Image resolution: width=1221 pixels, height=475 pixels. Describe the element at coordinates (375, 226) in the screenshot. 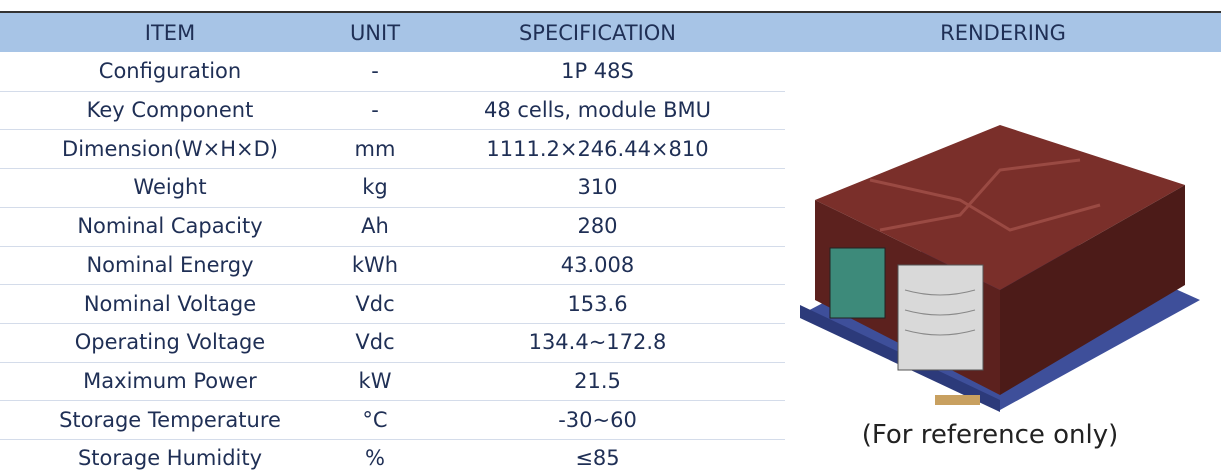

I see `table-cell: Ah` at that location.